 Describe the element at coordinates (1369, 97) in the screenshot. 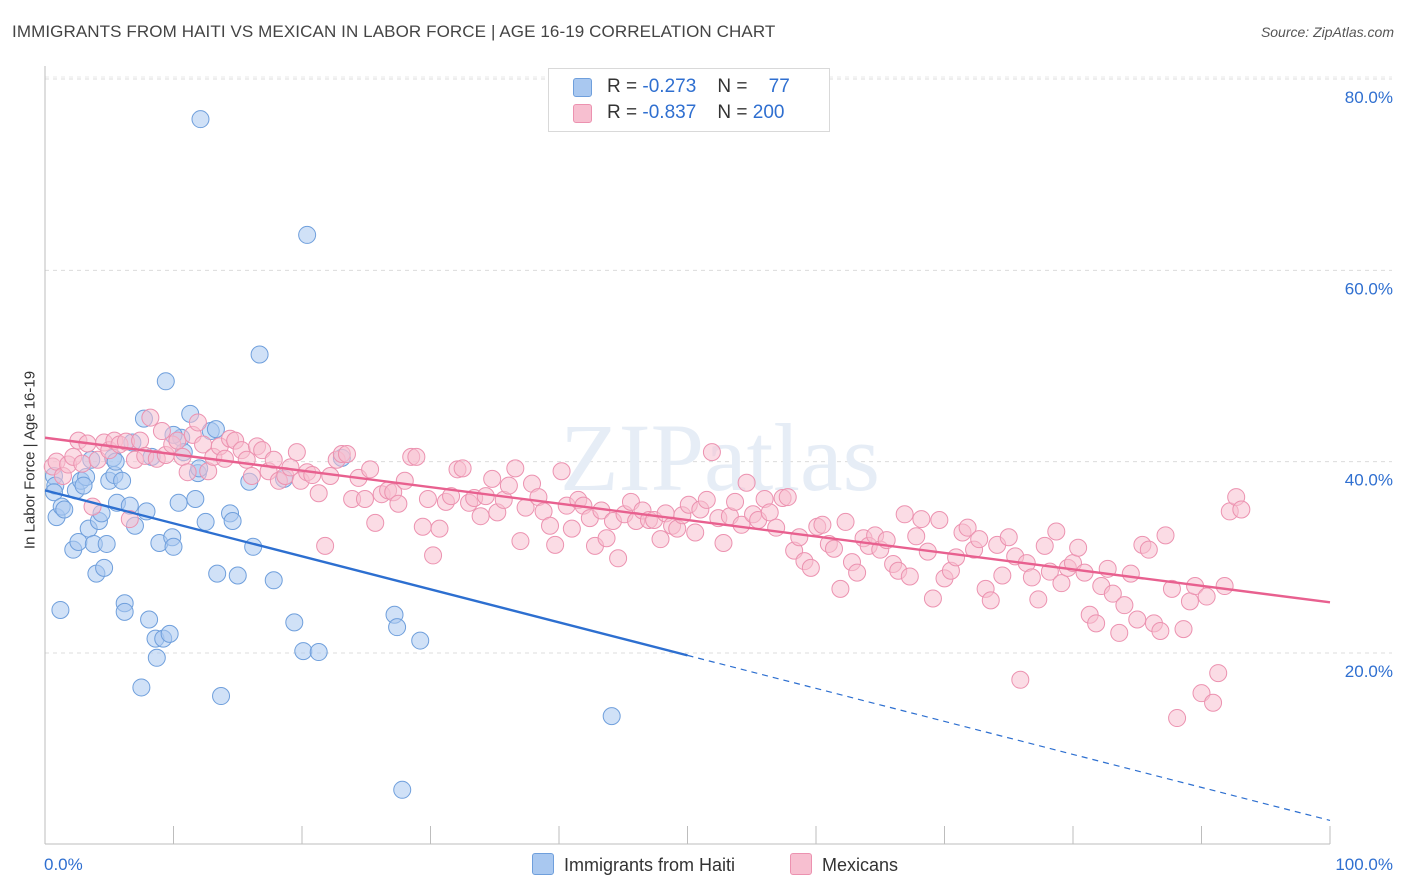

I see `y-tick-label: 80.0%` at that location.